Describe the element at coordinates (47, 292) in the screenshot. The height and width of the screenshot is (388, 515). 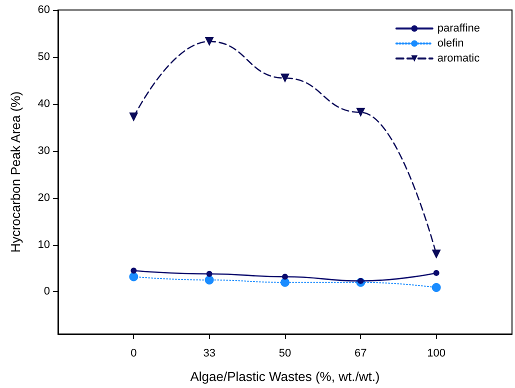
I see `y-tick-label: 0` at that location.